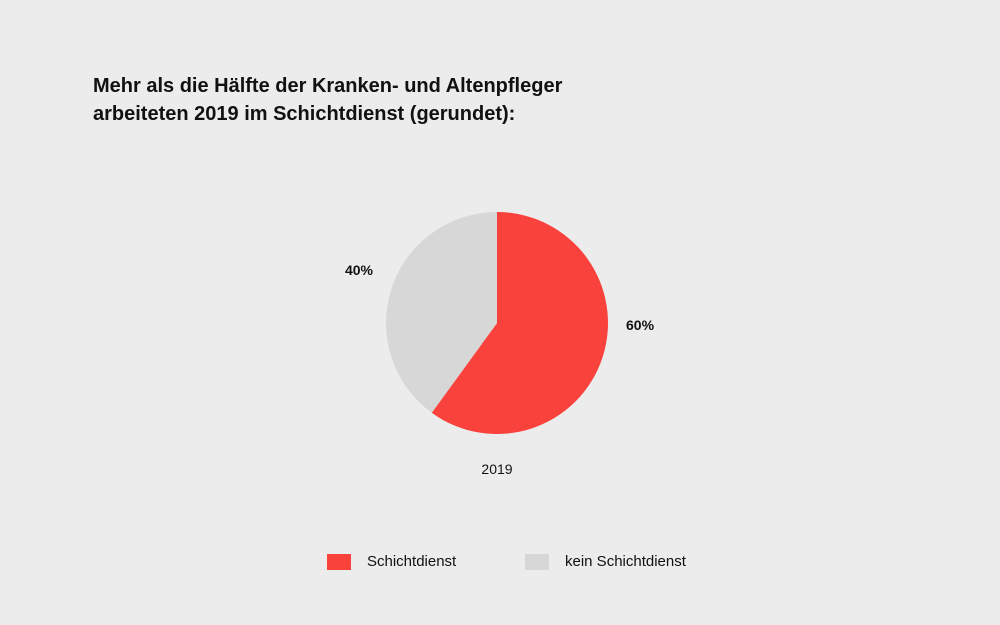  Describe the element at coordinates (412, 561) in the screenshot. I see `legend-label-schichtdienst: Schichtdienst` at that location.